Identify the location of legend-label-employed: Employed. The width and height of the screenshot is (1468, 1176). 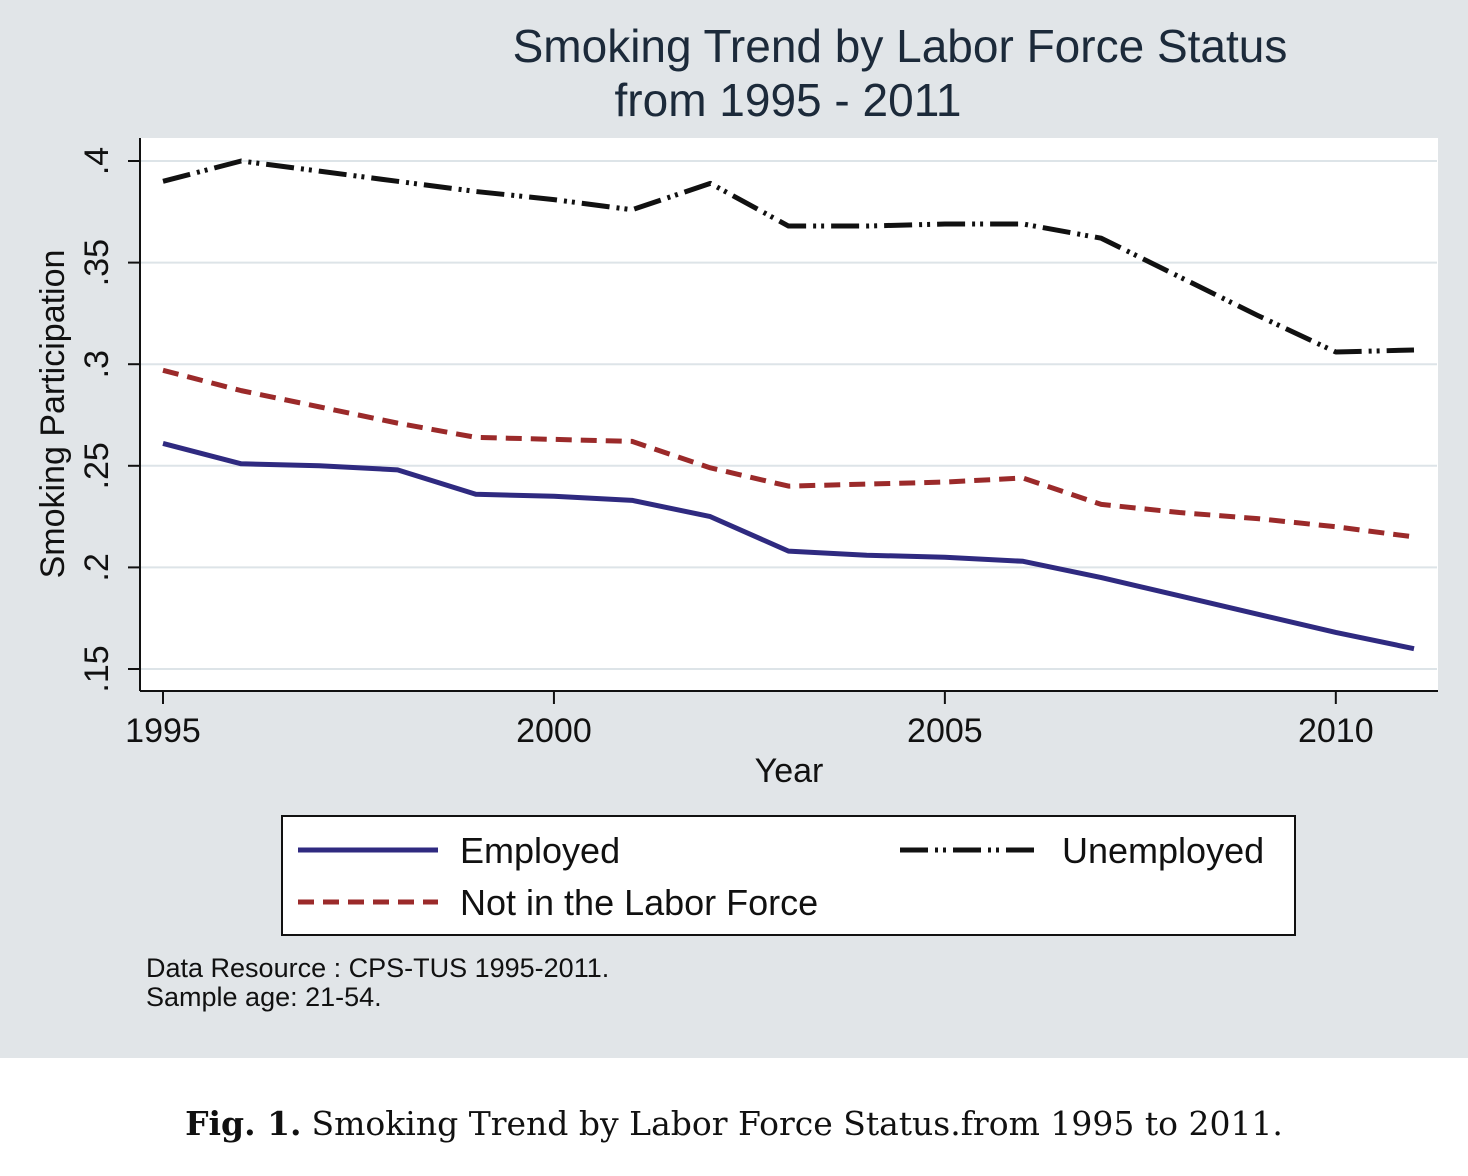
(540, 850).